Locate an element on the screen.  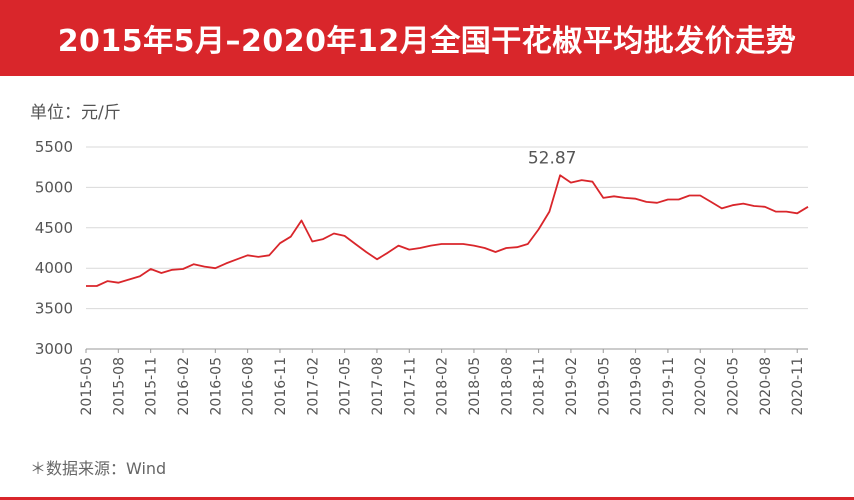
x-tick-label: 2019-05 is located at coordinates (604, 386).